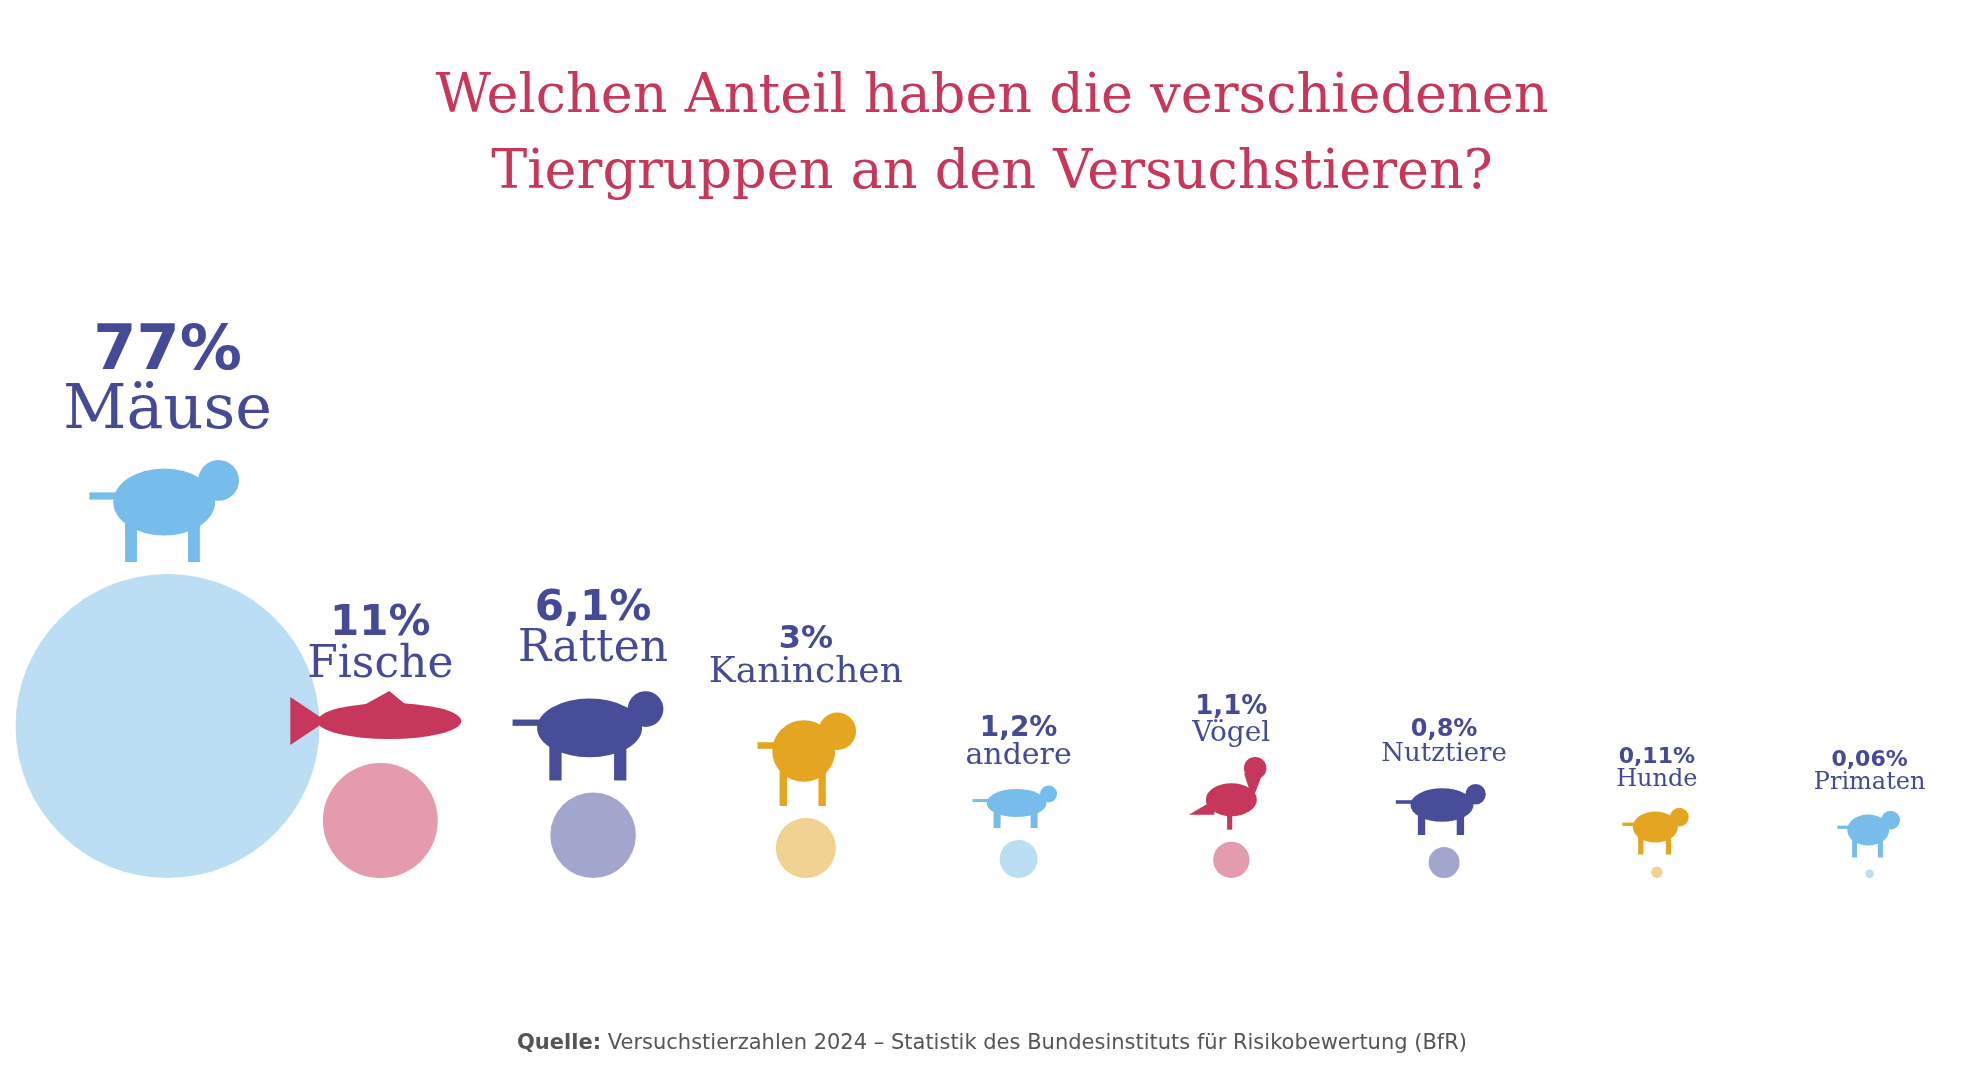 This screenshot has height=1089, width=1984. What do you see at coordinates (380, 662) in the screenshot?
I see `category-label: Fische` at bounding box center [380, 662].